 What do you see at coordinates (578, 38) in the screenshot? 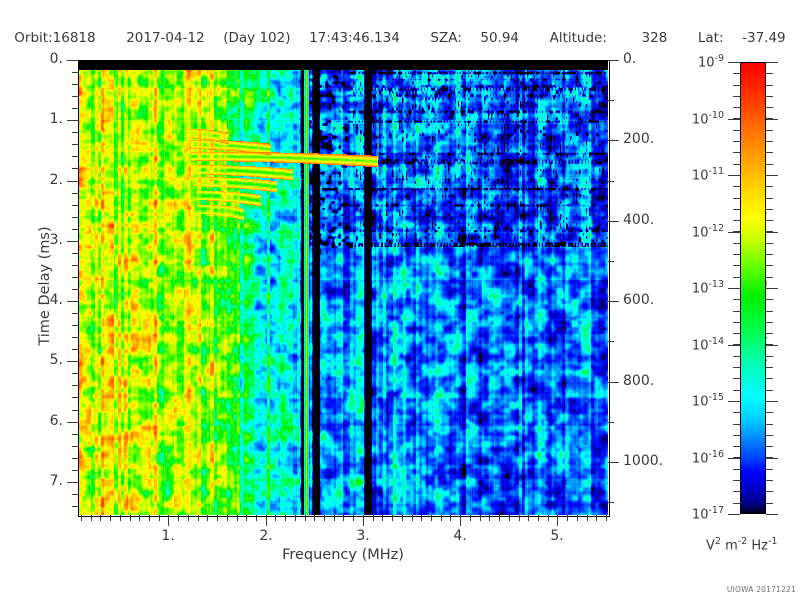
I see `altitude-label: Altitude:` at bounding box center [578, 38].